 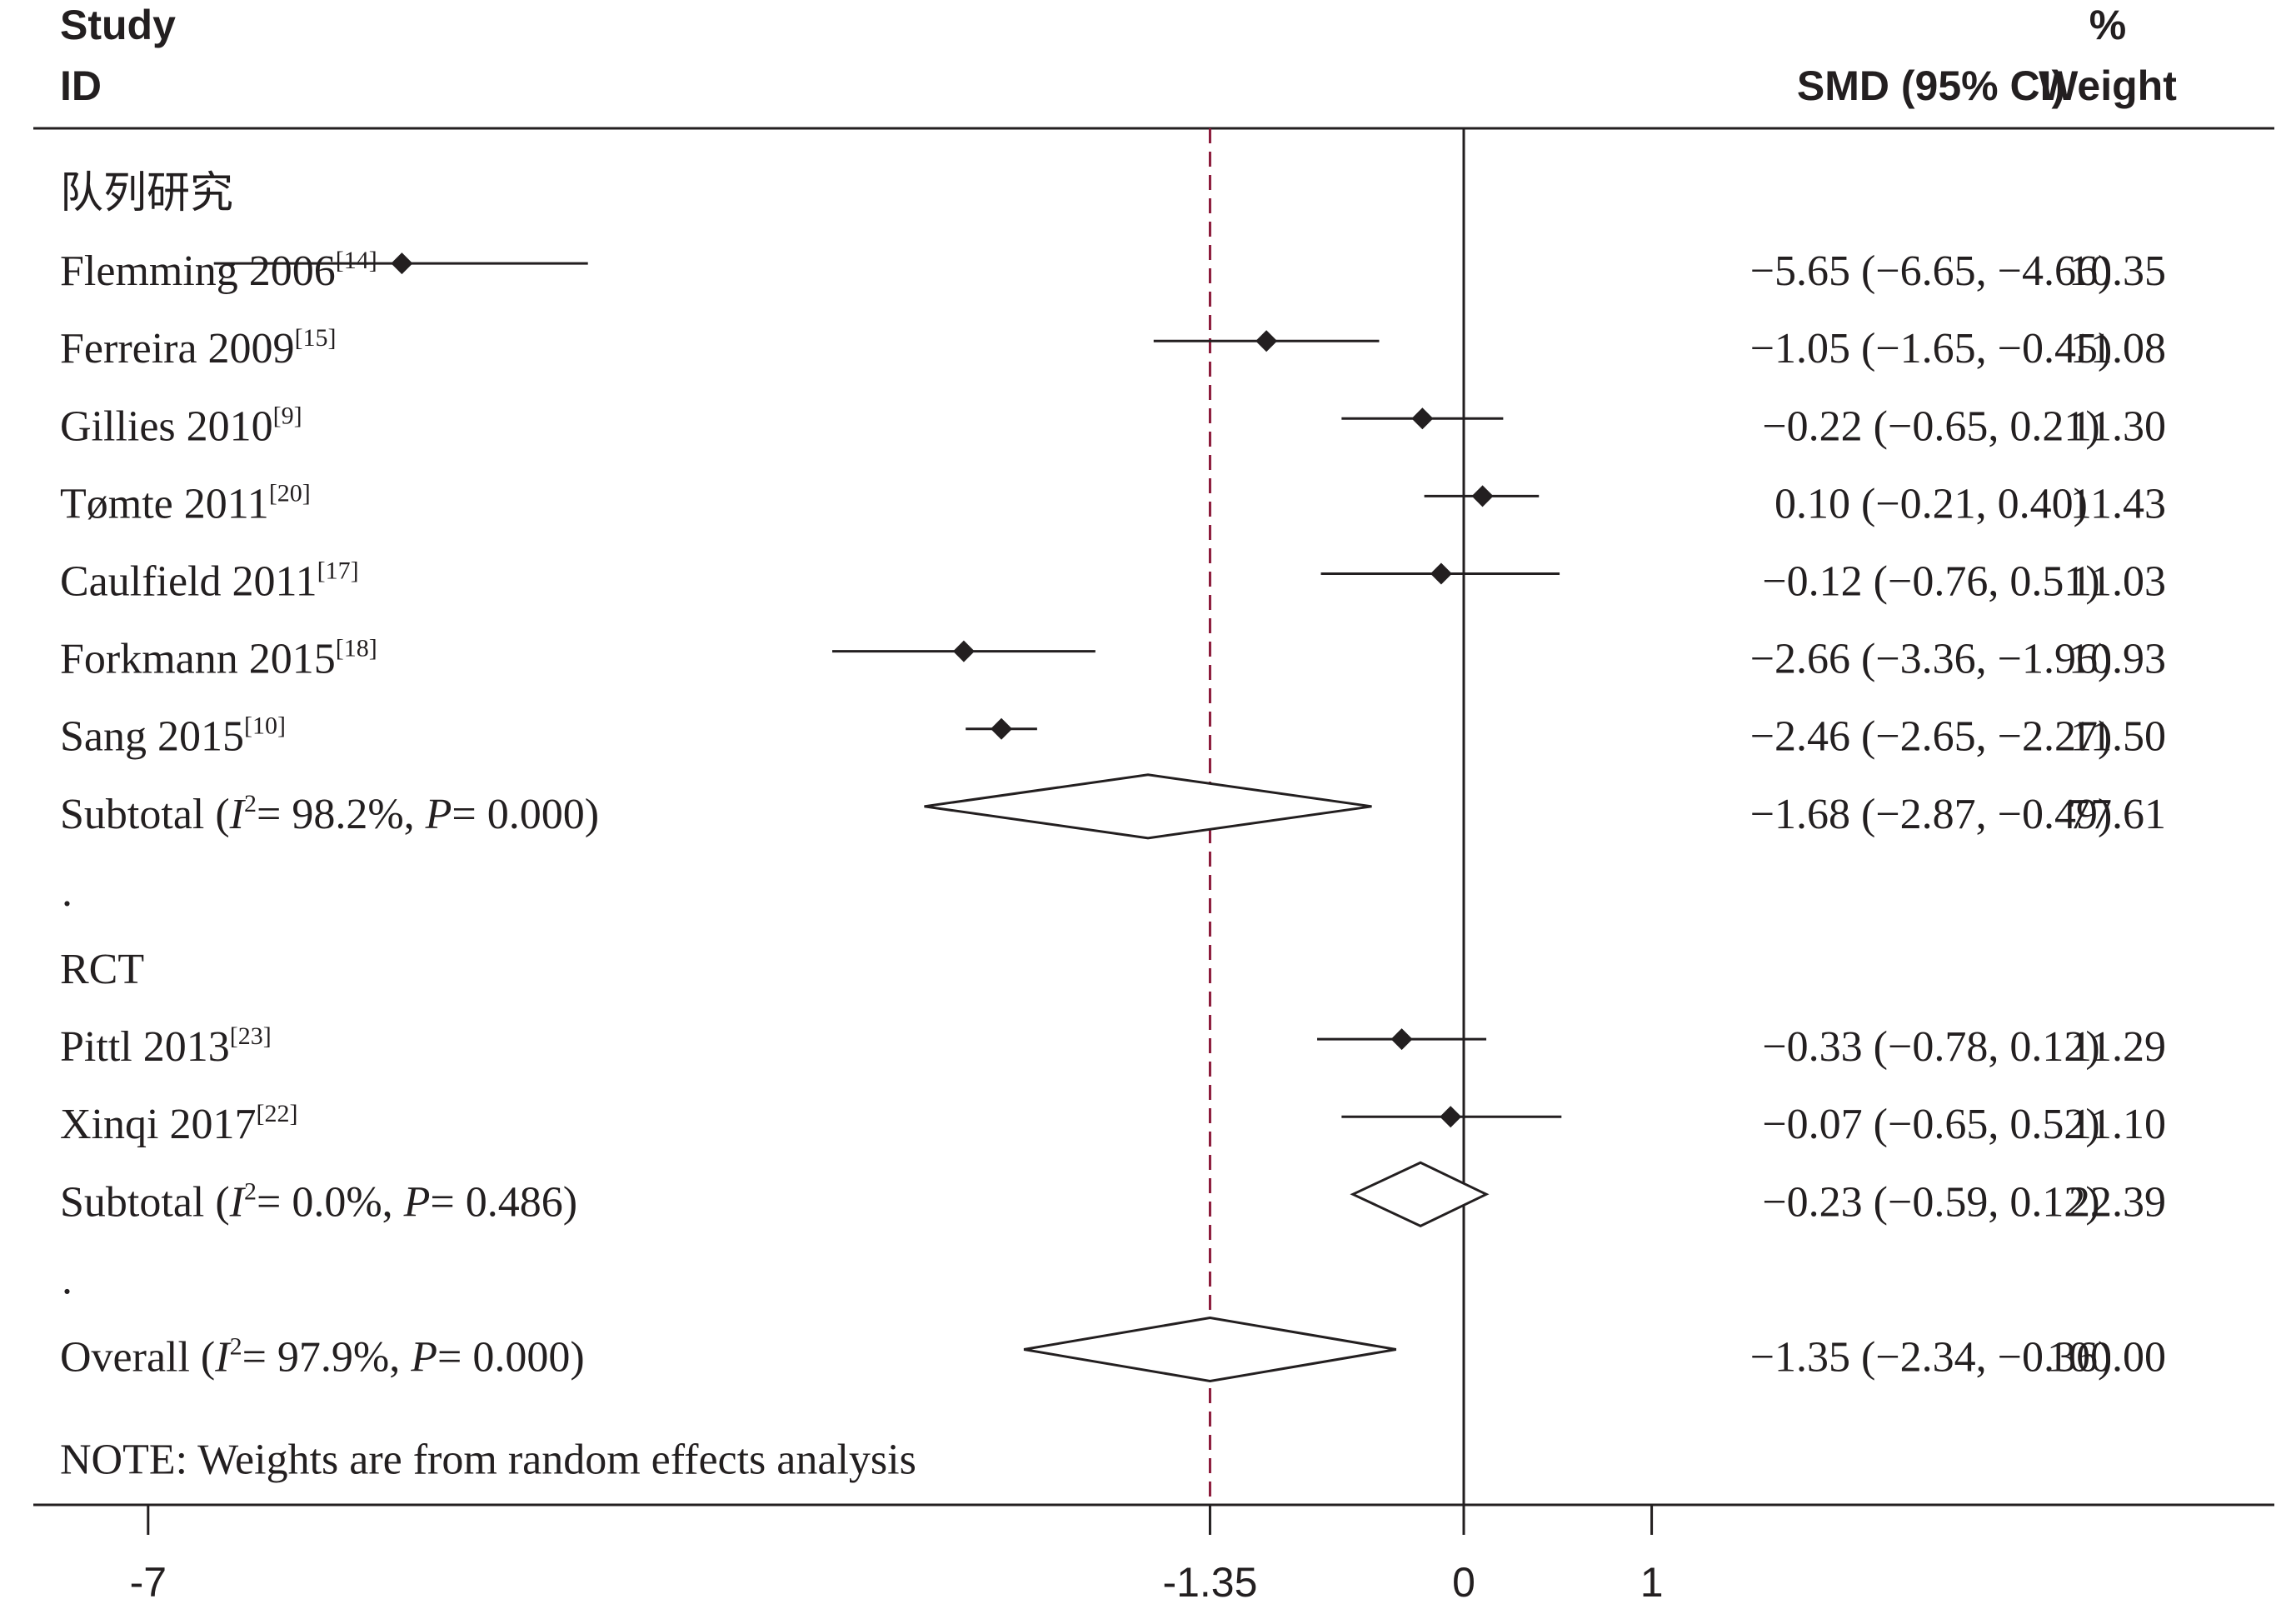 I want to click on x-tick-label: -7, so click(x=148, y=1579).